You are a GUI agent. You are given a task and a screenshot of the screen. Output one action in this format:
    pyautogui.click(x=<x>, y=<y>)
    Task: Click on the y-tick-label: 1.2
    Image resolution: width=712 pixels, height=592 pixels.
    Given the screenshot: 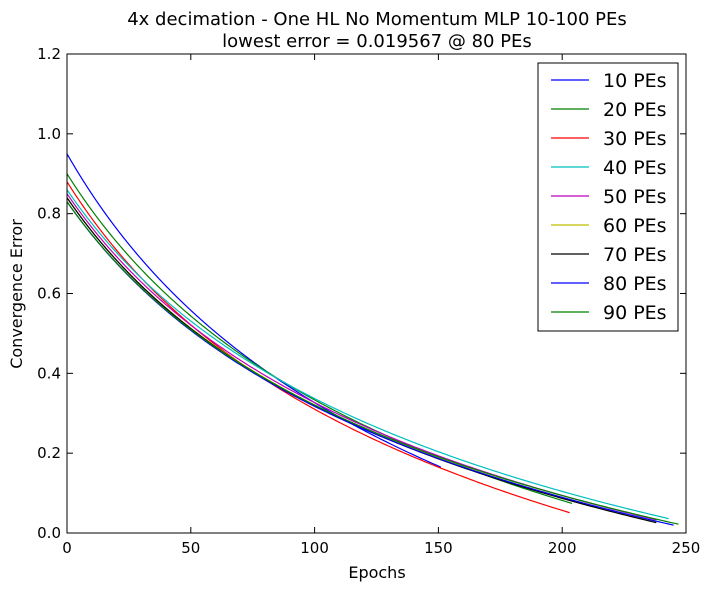 What is the action you would take?
    pyautogui.click(x=49, y=54)
    